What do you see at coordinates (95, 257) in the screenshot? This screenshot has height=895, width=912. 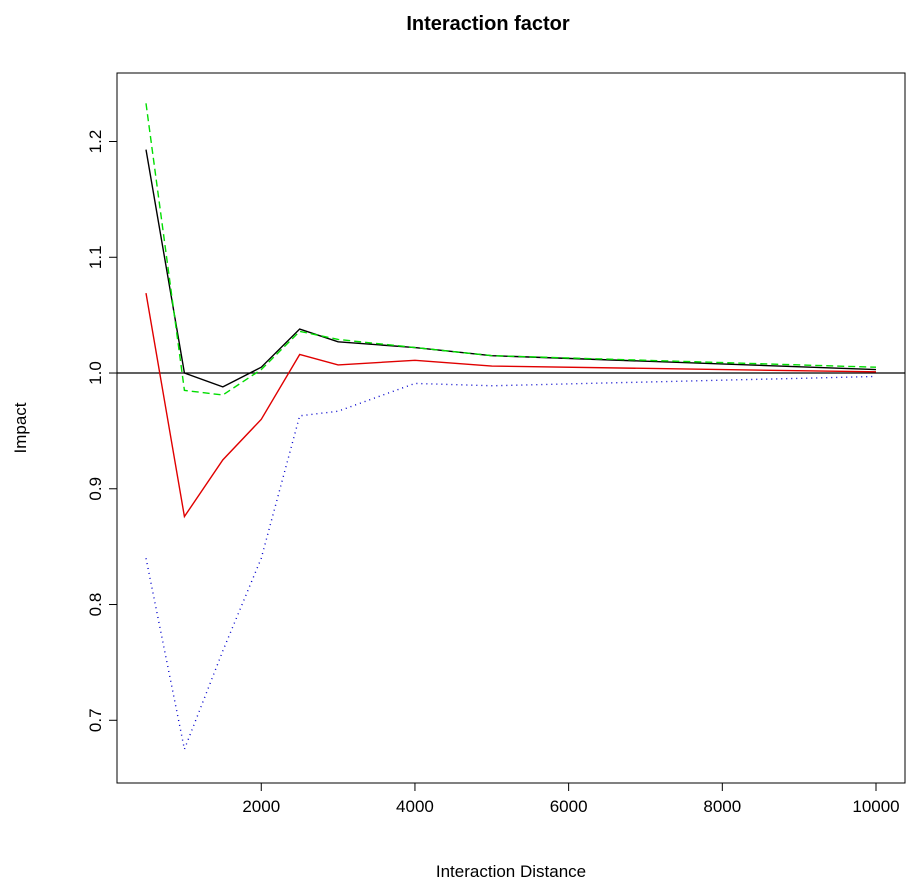 I see `y-tick-label: 1.1` at bounding box center [95, 257].